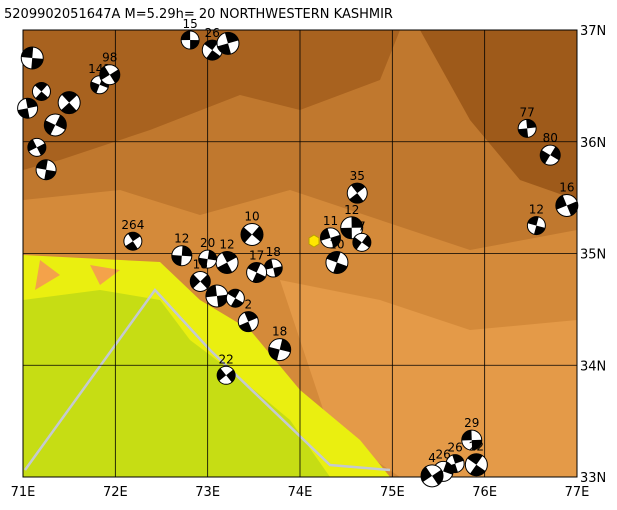  I want to click on depth-label: 77, so click(526, 112).